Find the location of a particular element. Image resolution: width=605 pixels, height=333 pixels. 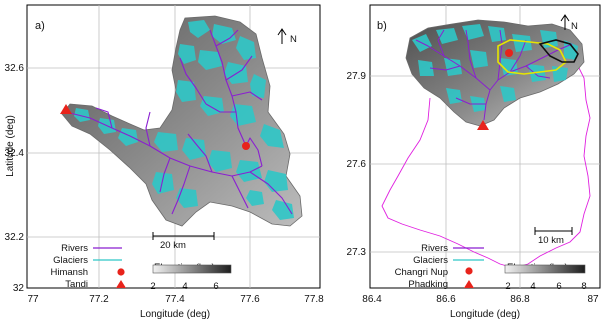

phadking-marker is located at coordinates (483, 125).